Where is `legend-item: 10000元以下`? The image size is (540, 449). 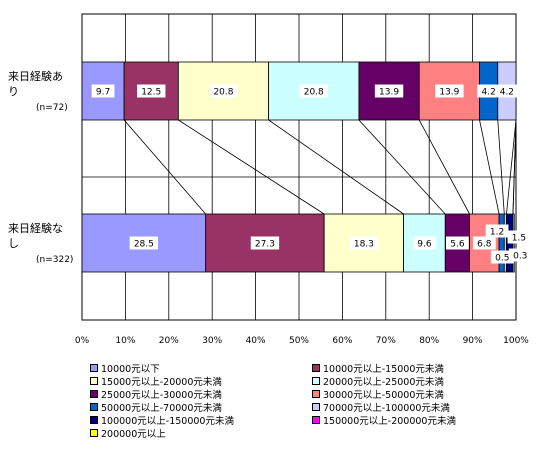 legend-item: 10000元以下 is located at coordinates (125, 368).